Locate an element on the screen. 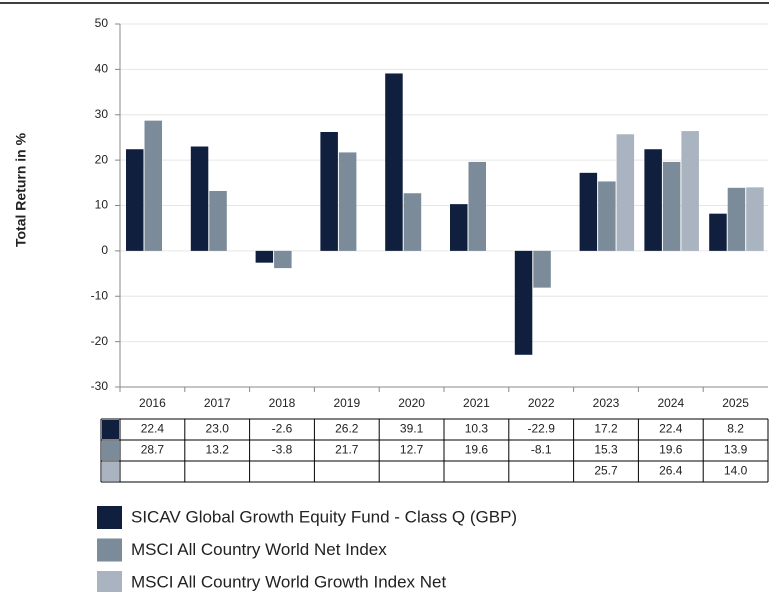 This screenshot has width=769, height=592. table-cell: 14.0 is located at coordinates (736, 471).